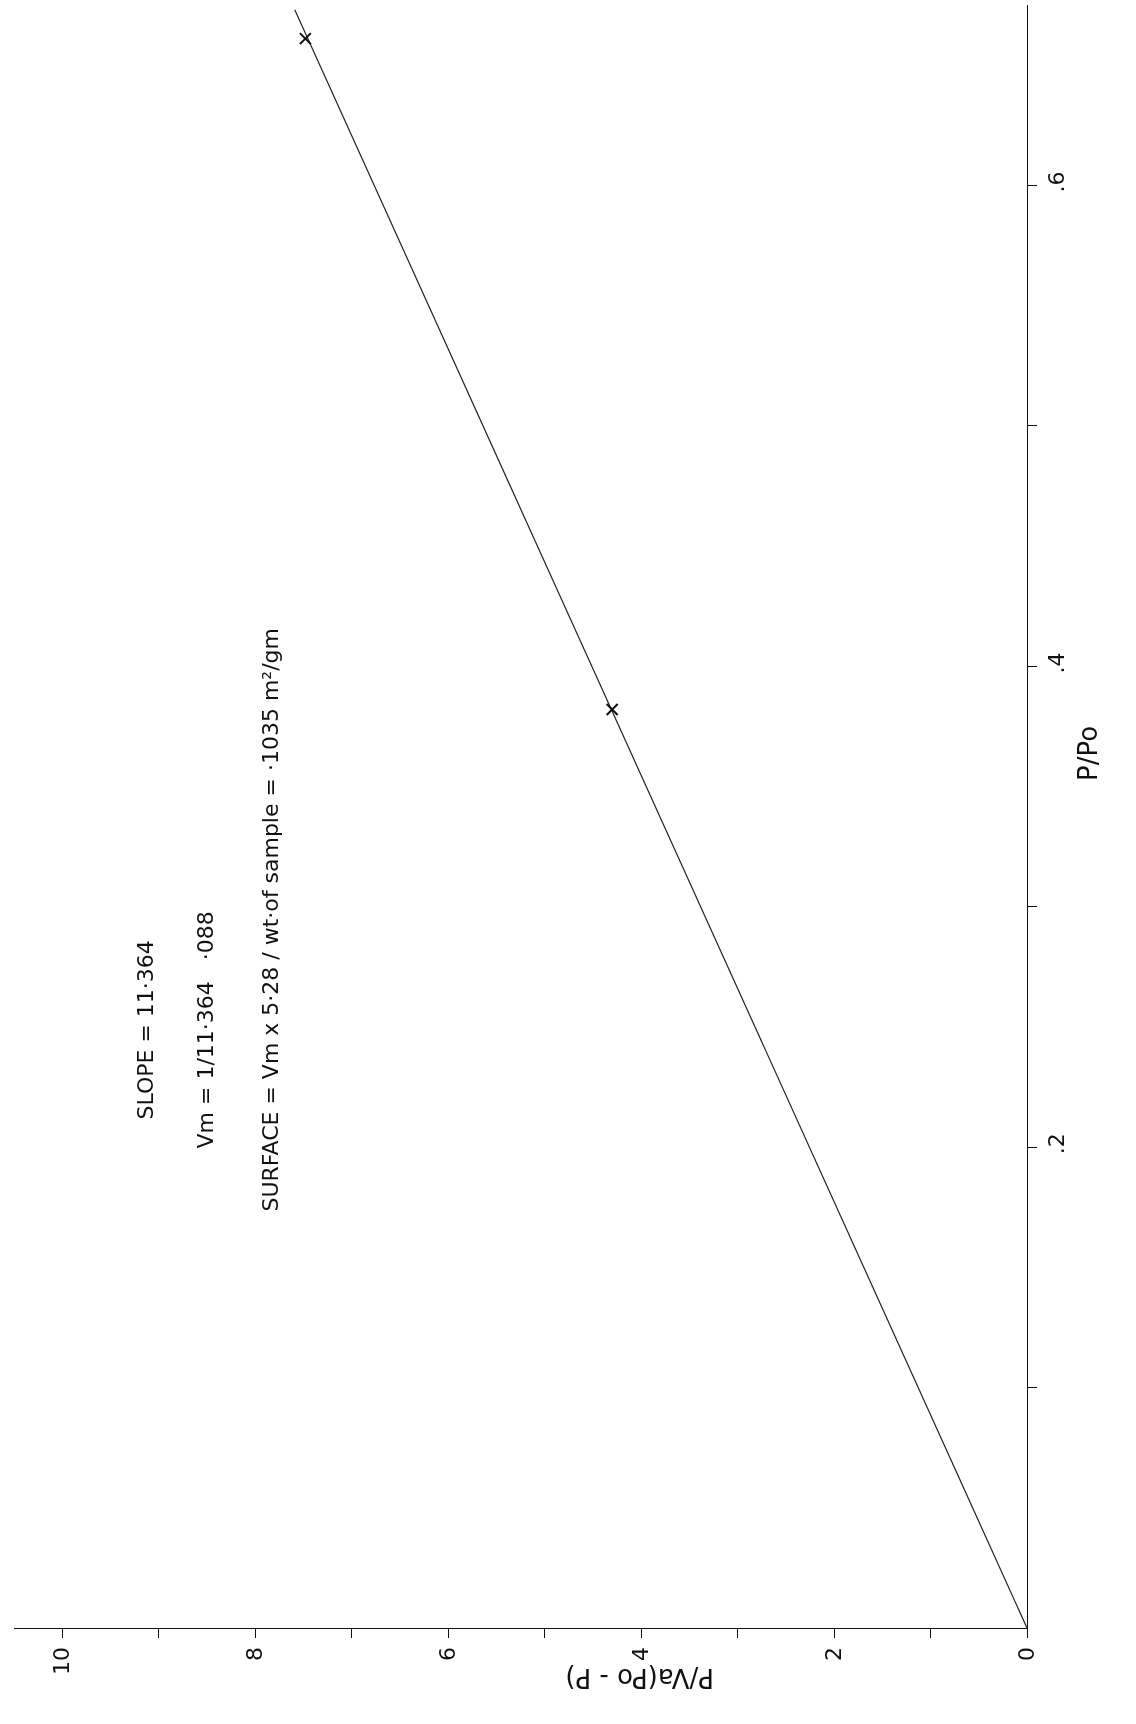  What do you see at coordinates (1056, 182) in the screenshot?
I see `y-tick-label: .6` at bounding box center [1056, 182].